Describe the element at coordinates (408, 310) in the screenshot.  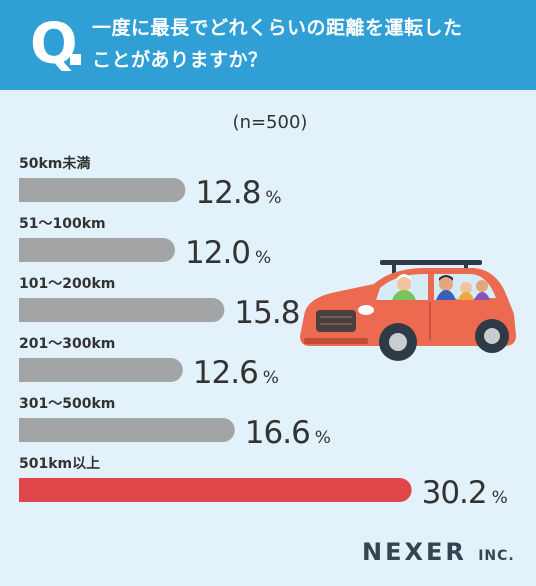
I see `car-illustration-icon` at that location.